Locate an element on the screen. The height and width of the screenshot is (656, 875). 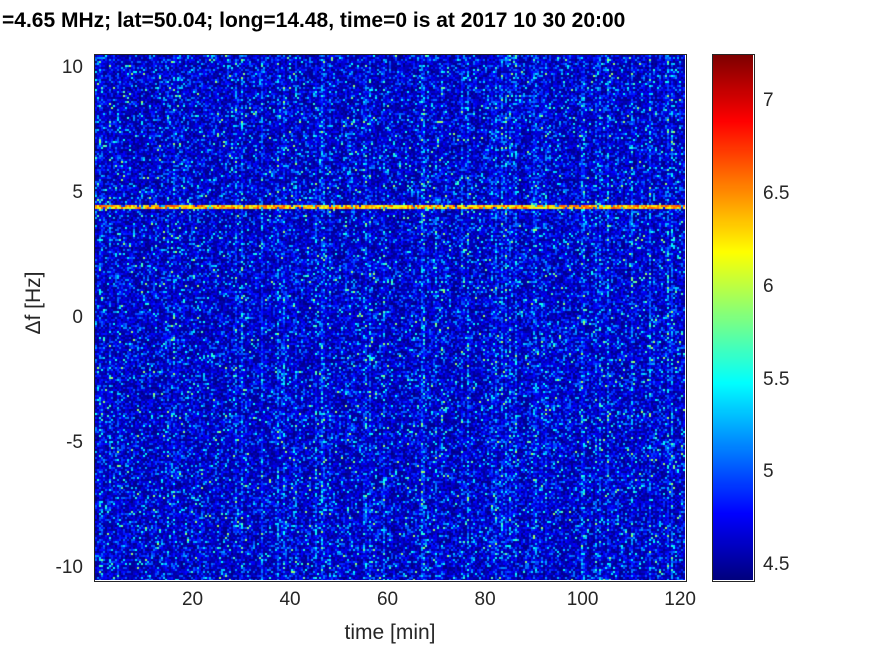
y-tick-label: 10 is located at coordinates (72, 67).